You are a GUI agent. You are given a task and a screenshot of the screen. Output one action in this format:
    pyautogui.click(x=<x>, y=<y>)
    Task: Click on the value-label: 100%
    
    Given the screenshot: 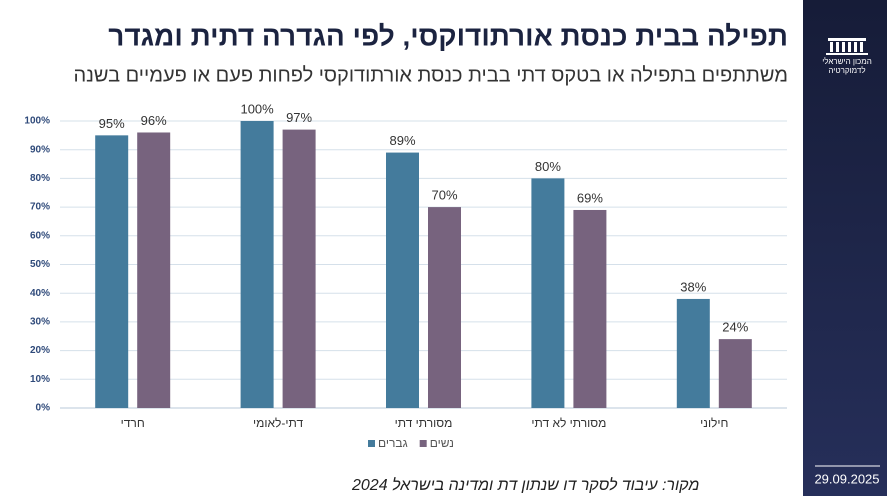 What is the action you would take?
    pyautogui.click(x=257, y=108)
    